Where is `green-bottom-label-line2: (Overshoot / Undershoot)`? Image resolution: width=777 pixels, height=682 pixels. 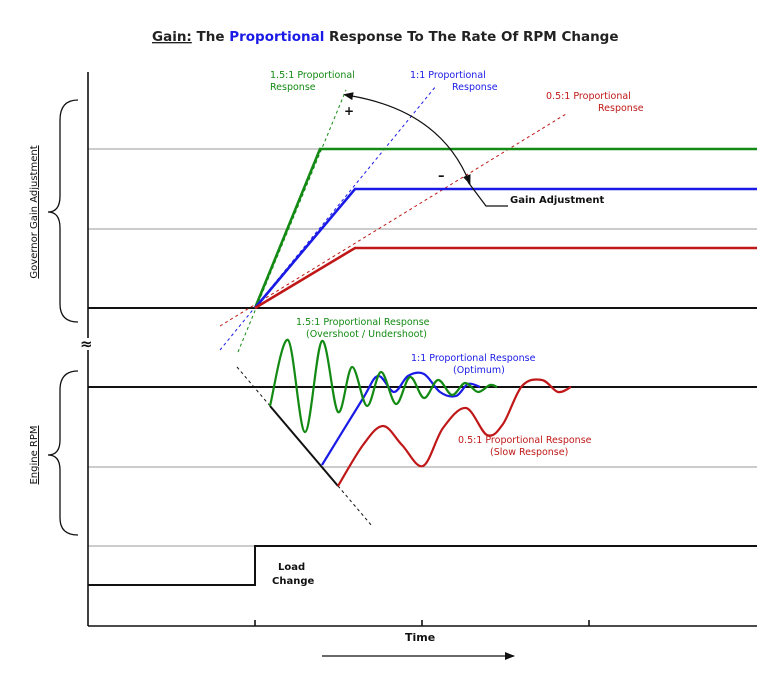 green-bottom-label-line2: (Overshoot / Undershoot) is located at coordinates (366, 334).